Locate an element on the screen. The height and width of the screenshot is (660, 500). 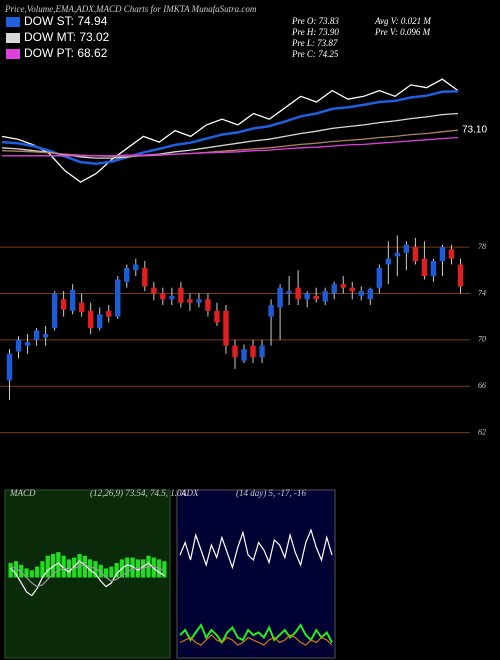
y-tick-label: 70 is located at coordinates (482, 339).